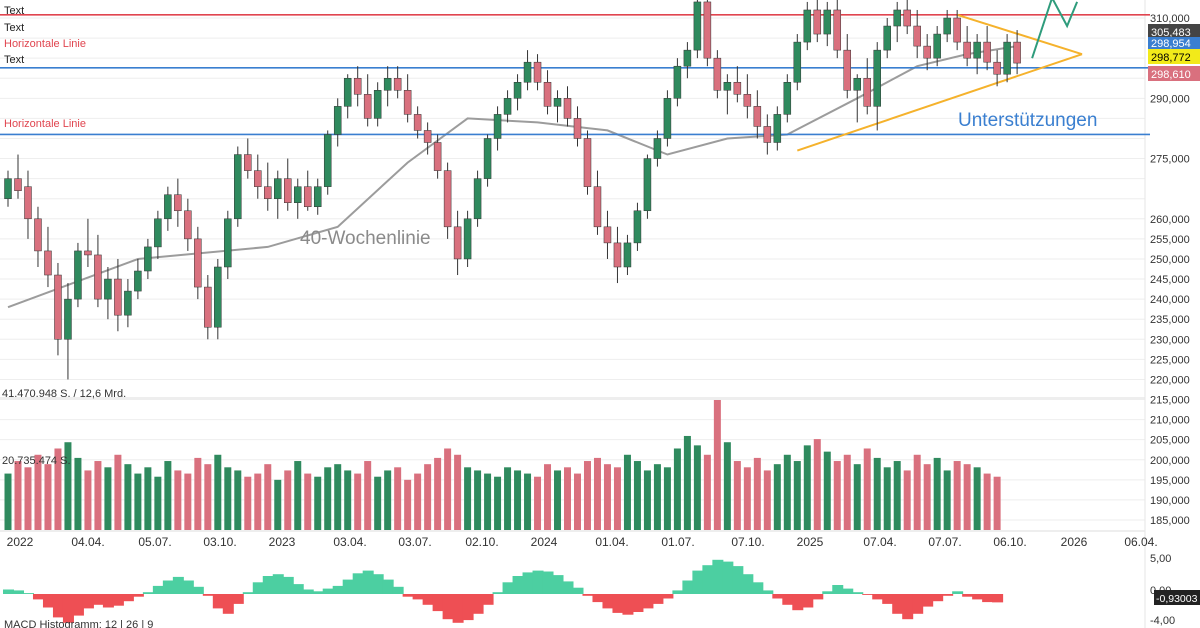 The width and height of the screenshot is (1200, 628). What do you see at coordinates (1174, 43) in the screenshot?
I see `price-badge-blue: 298,954` at bounding box center [1174, 43].